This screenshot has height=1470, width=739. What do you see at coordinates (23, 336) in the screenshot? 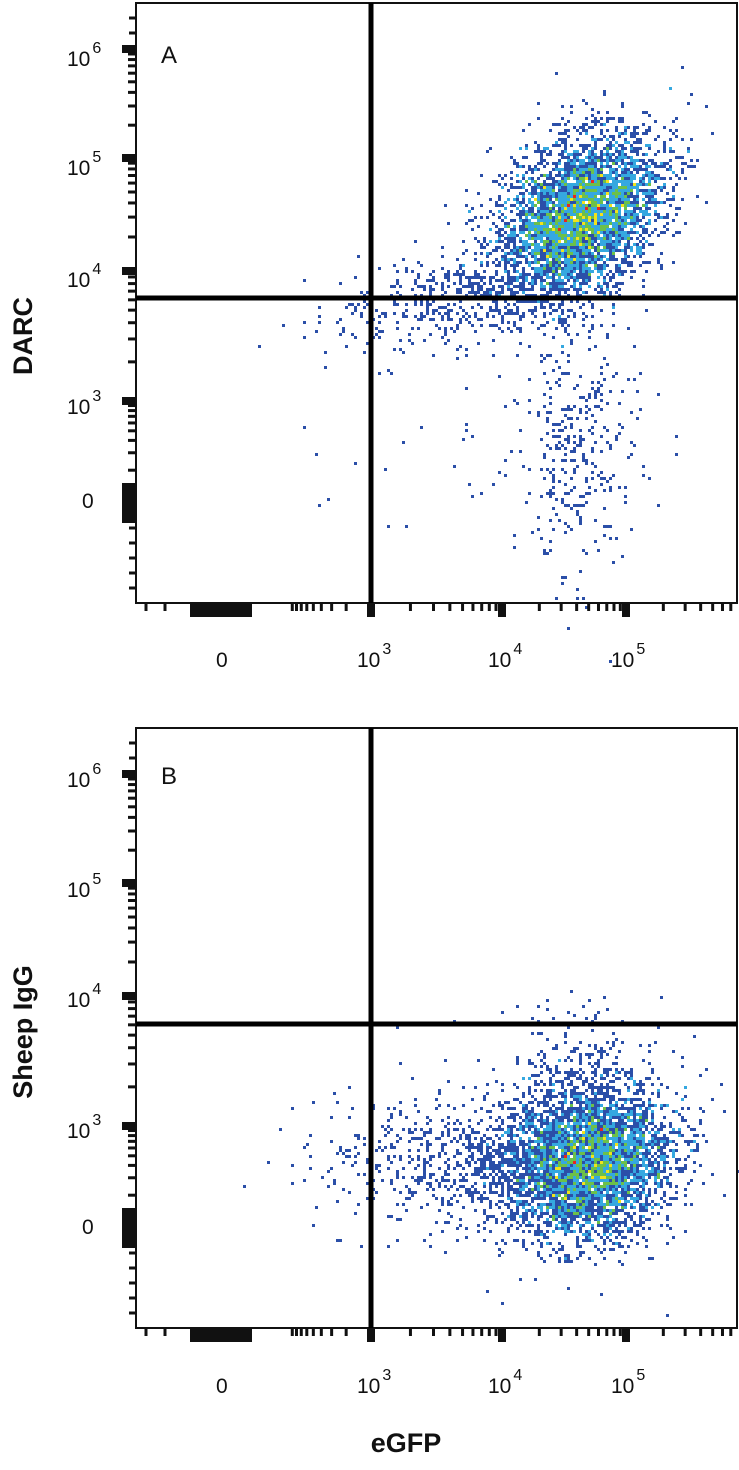
I see `panel-a-y-axis-title: DARC` at bounding box center [23, 336].